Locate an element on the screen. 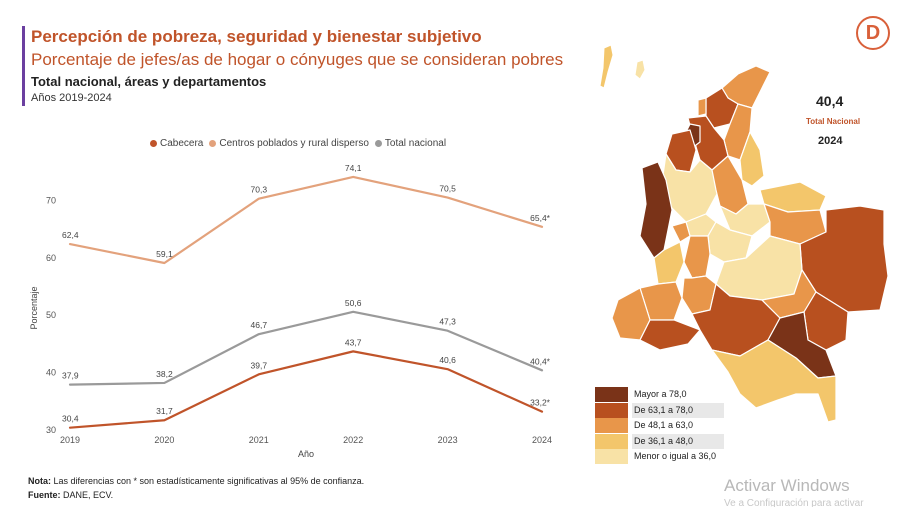 The width and height of the screenshot is (906, 507). legend-label-cabecera: Cabecera is located at coordinates (182, 143).